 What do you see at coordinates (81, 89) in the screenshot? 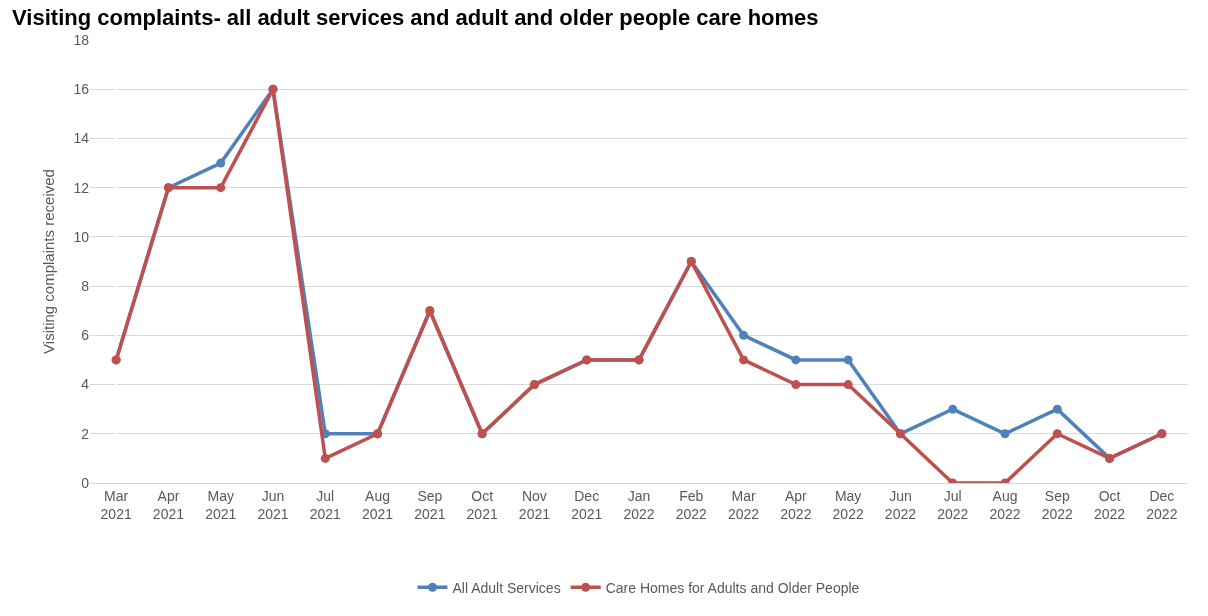
I see `y-tick-label: 16` at bounding box center [81, 89].